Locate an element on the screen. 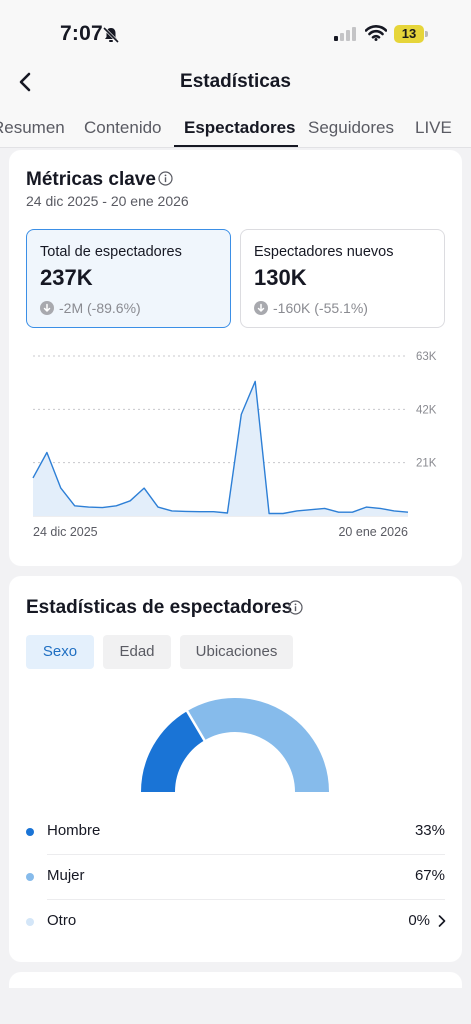 The height and width of the screenshot is (1024, 471). page-title: Estadísticas is located at coordinates (235, 81).